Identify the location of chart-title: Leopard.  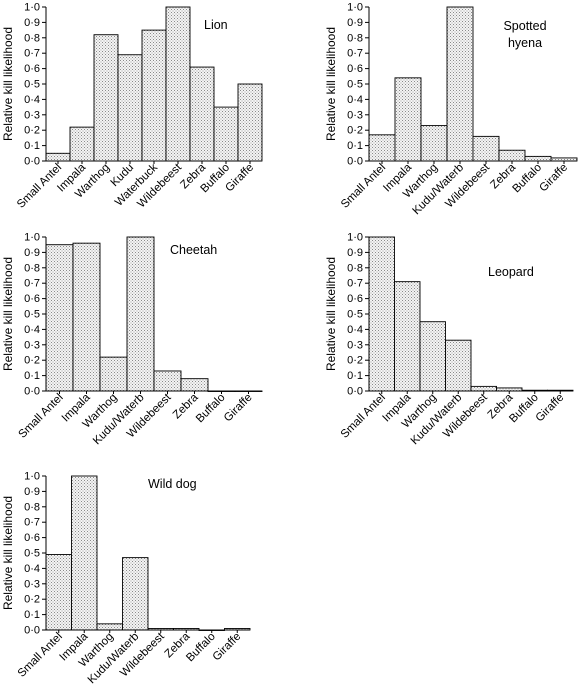
(511, 272).